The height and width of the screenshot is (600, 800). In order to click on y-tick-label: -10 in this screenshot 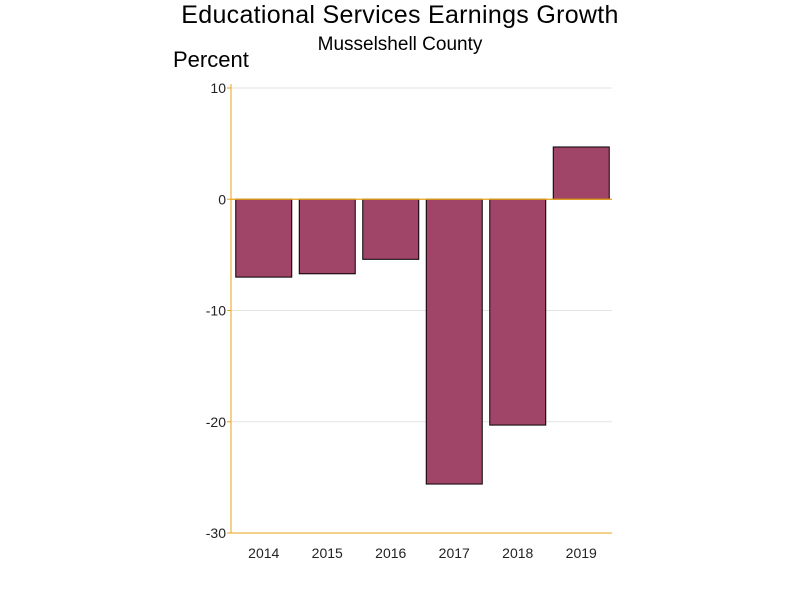, I will do `click(216, 311)`.